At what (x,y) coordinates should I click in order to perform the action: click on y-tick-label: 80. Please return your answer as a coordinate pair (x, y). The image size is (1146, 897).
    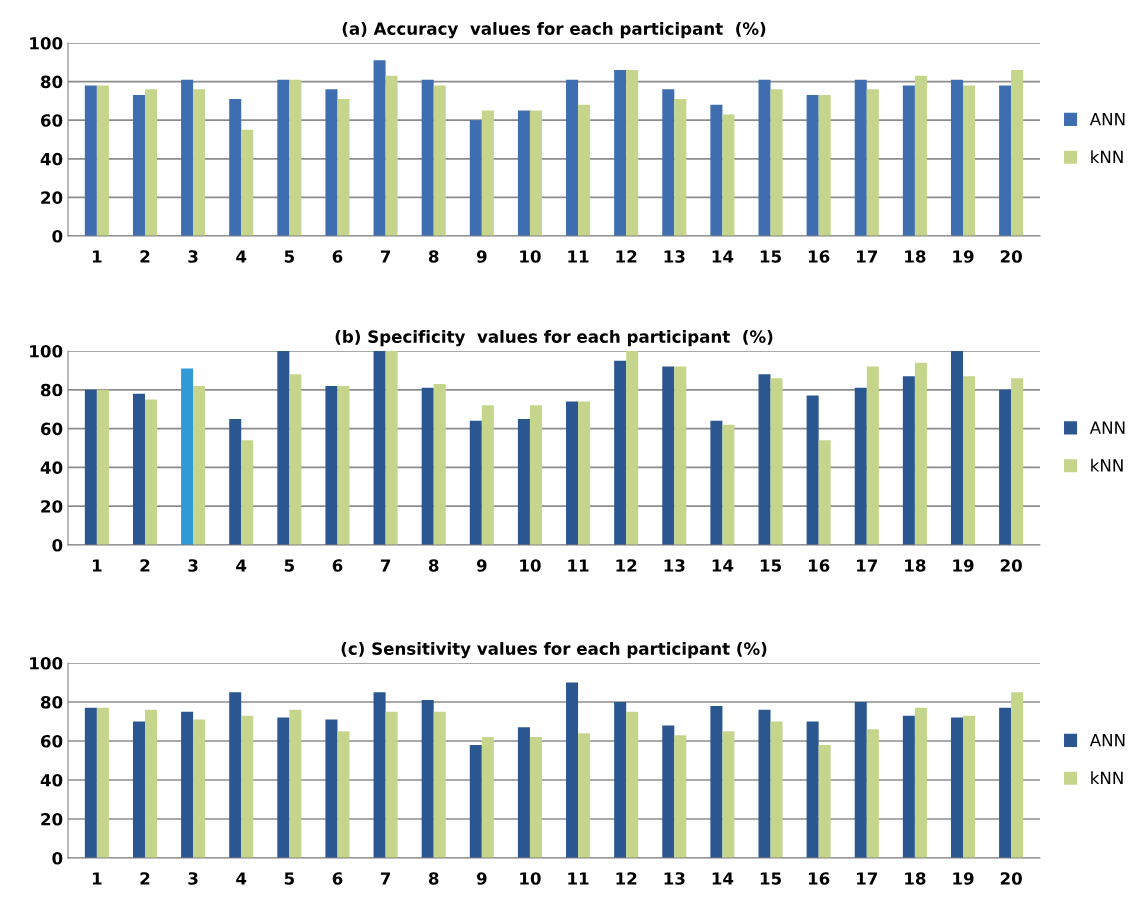
    Looking at the image, I should click on (51, 82).